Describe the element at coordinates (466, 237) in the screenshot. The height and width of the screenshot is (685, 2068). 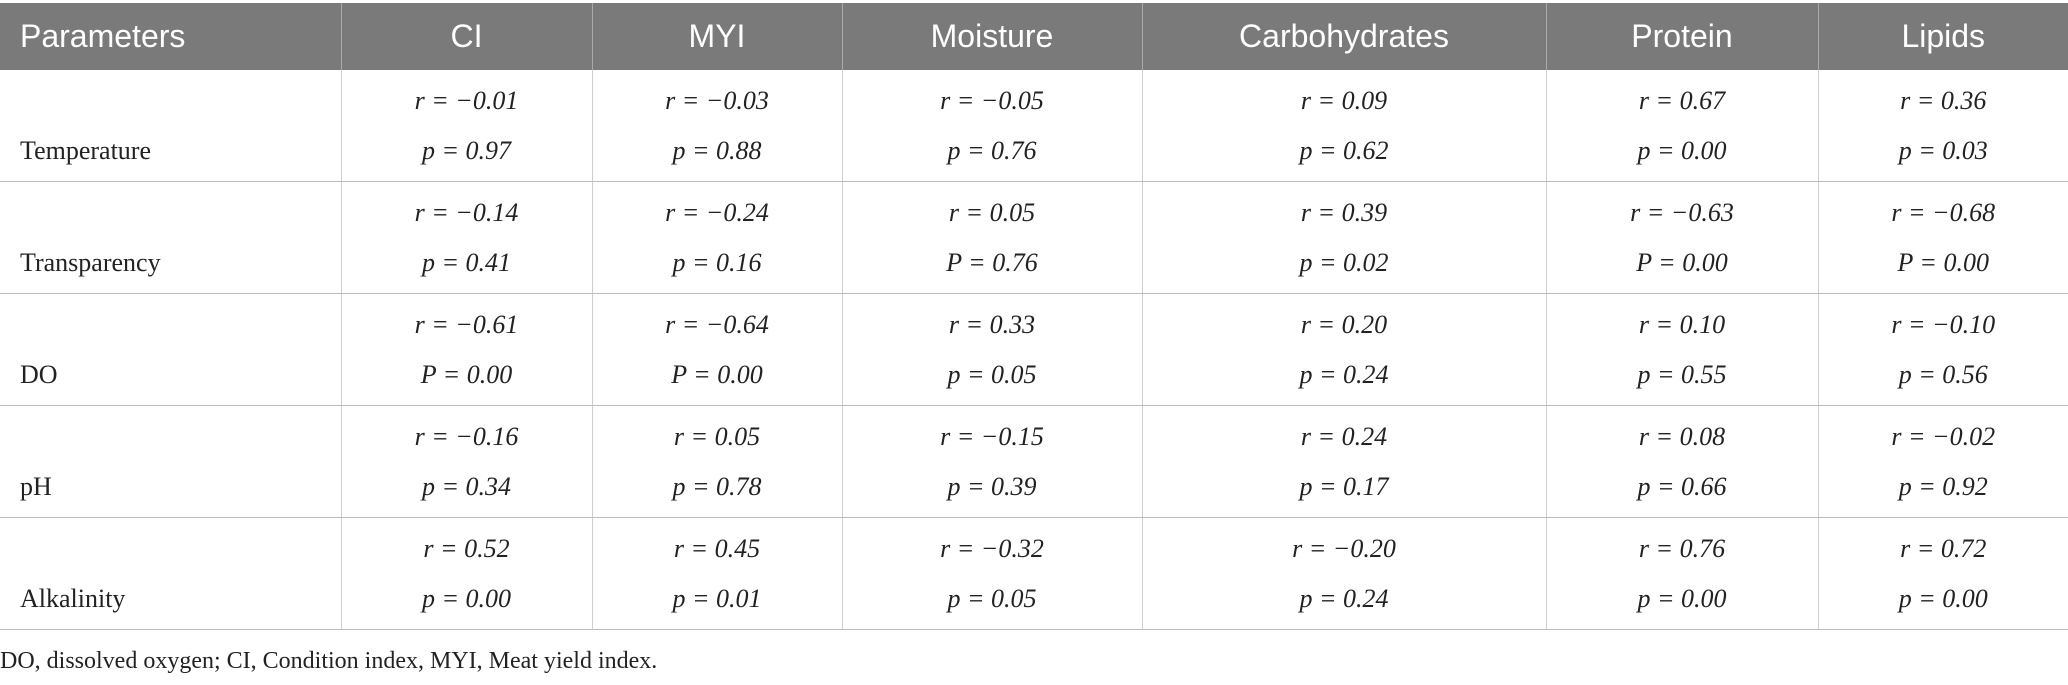
I see `cell-ci: r = −0.14 p = 0.41` at that location.